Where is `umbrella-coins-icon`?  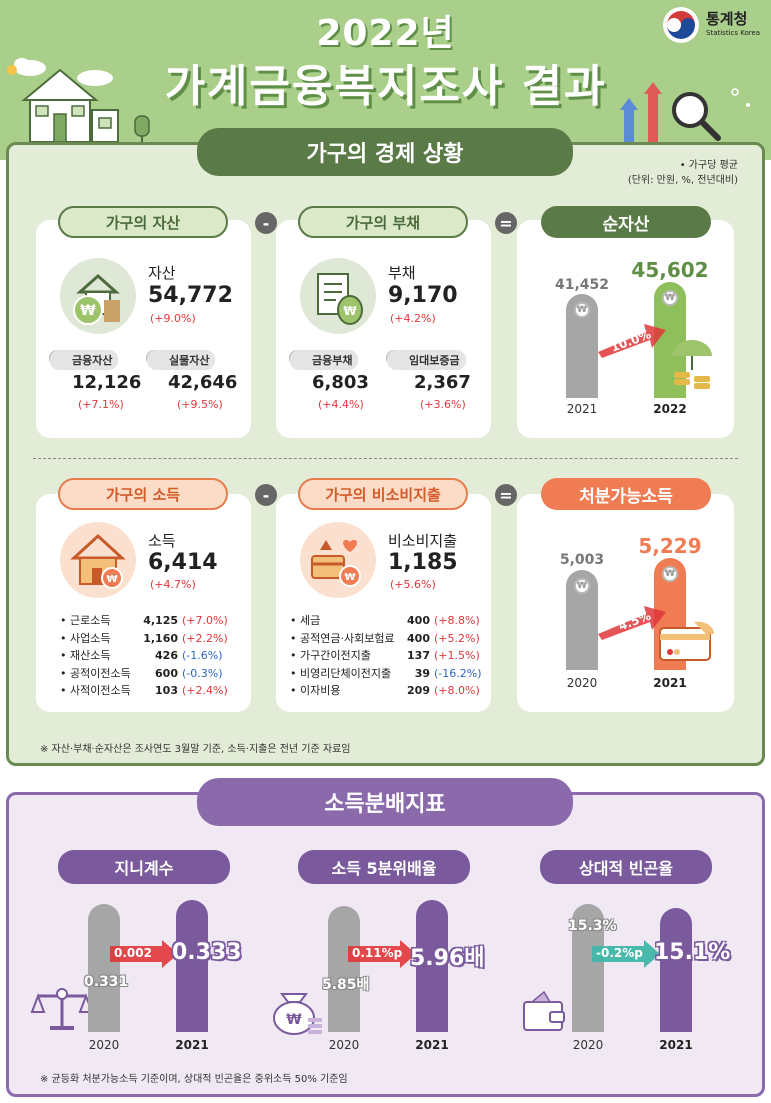
umbrella-coins-icon is located at coordinates (692, 364).